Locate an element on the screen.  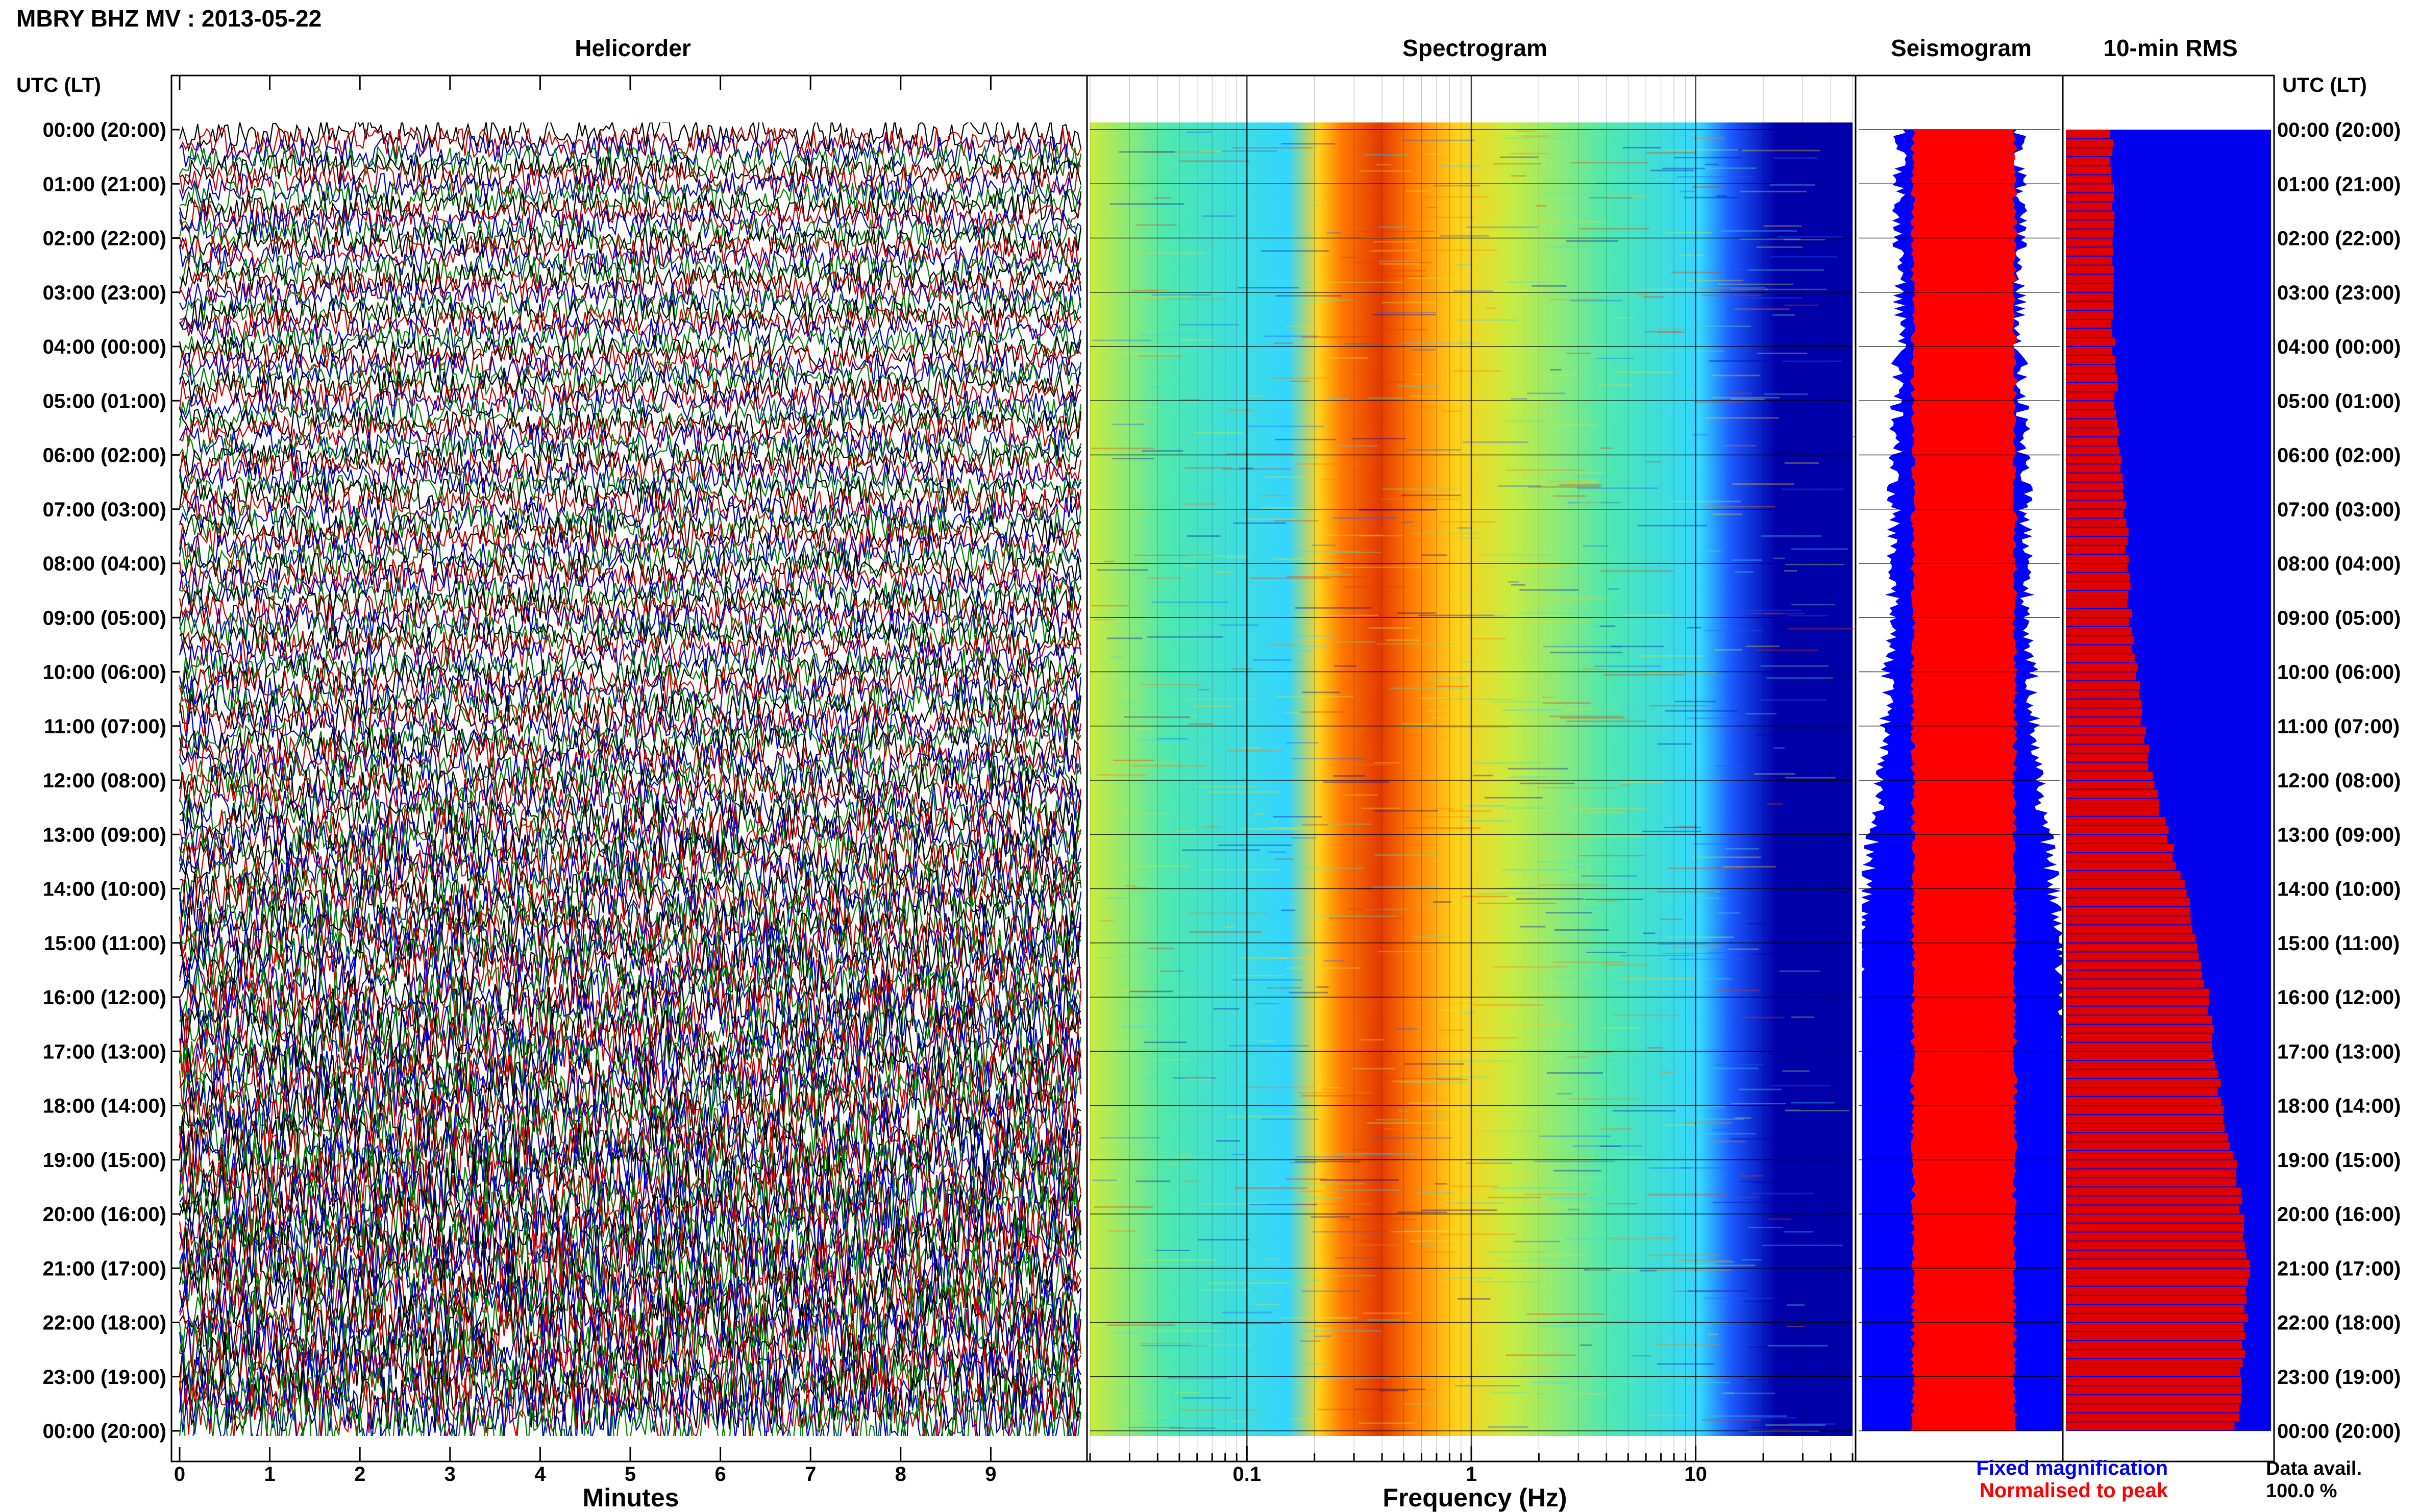
spectrogram-ticks: 0.1 1 10 is located at coordinates (1471, 1465).